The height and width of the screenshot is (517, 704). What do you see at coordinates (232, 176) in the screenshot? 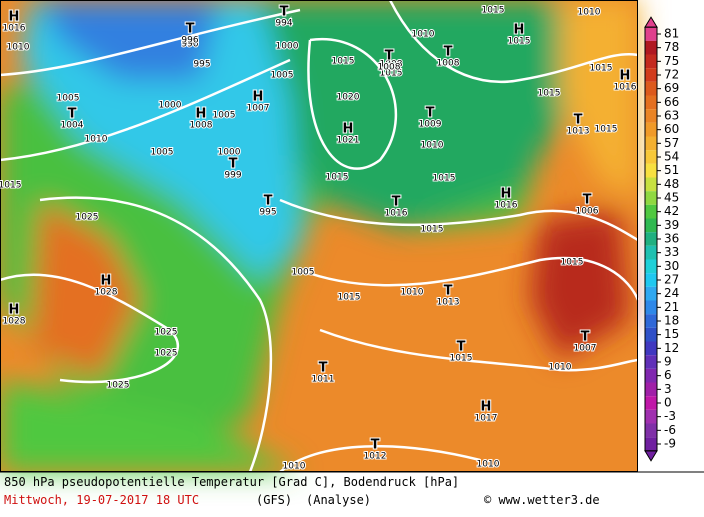
I see `pressure-center-value: 999` at bounding box center [232, 176].